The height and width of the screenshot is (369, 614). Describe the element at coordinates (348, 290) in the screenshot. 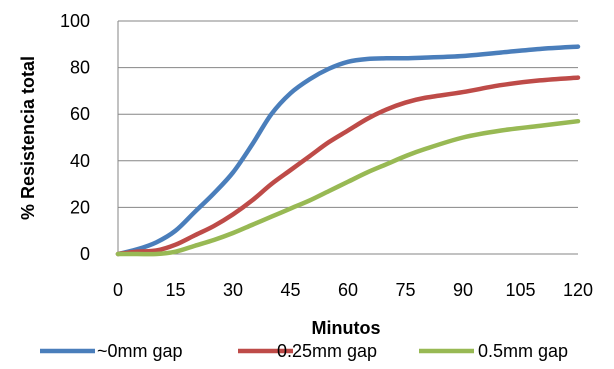

I see `x-tick-label: 60` at that location.